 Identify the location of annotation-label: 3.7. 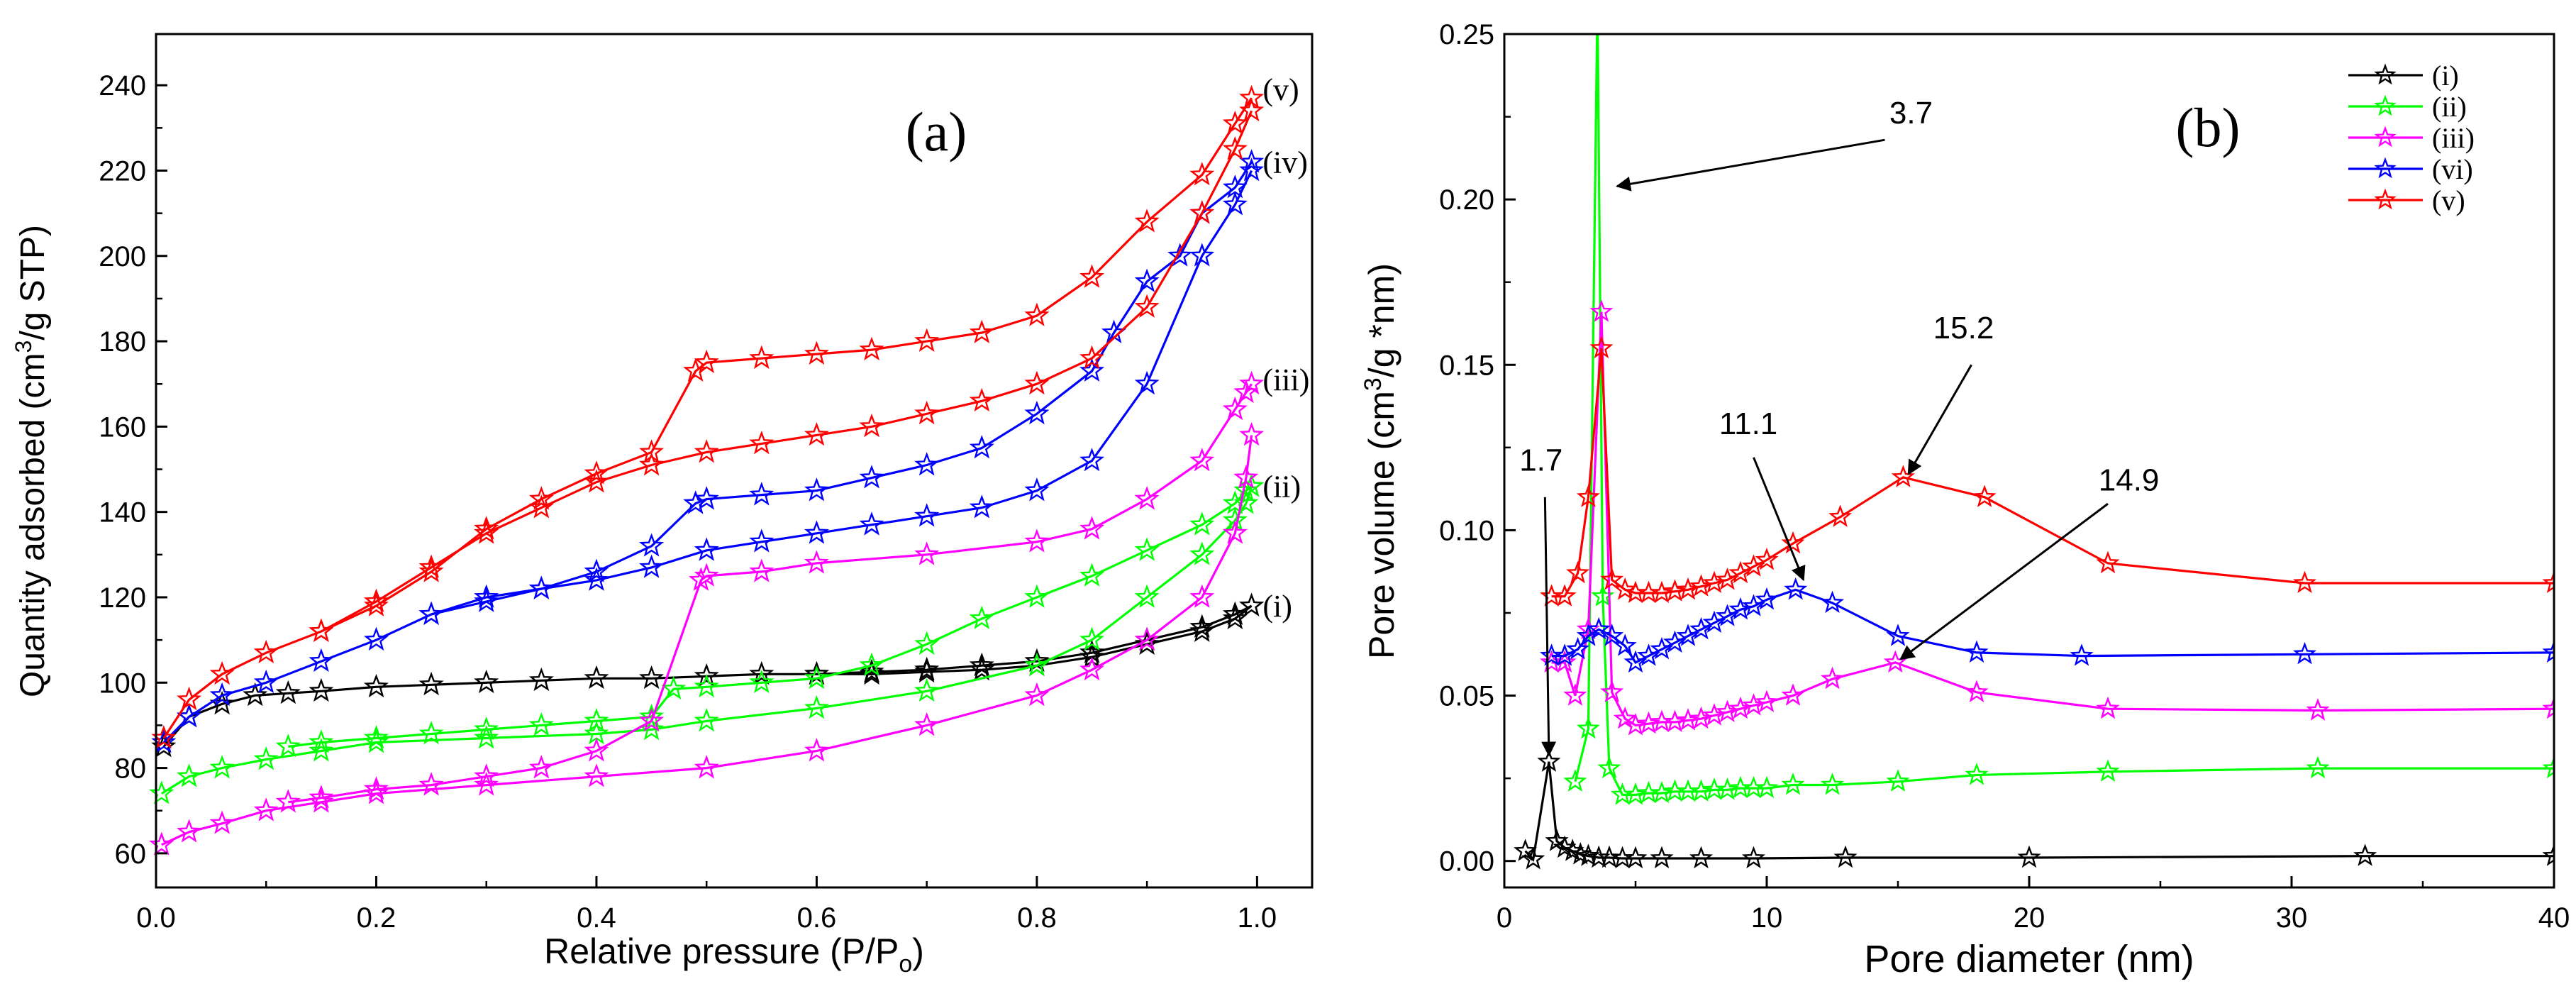
(1911, 113).